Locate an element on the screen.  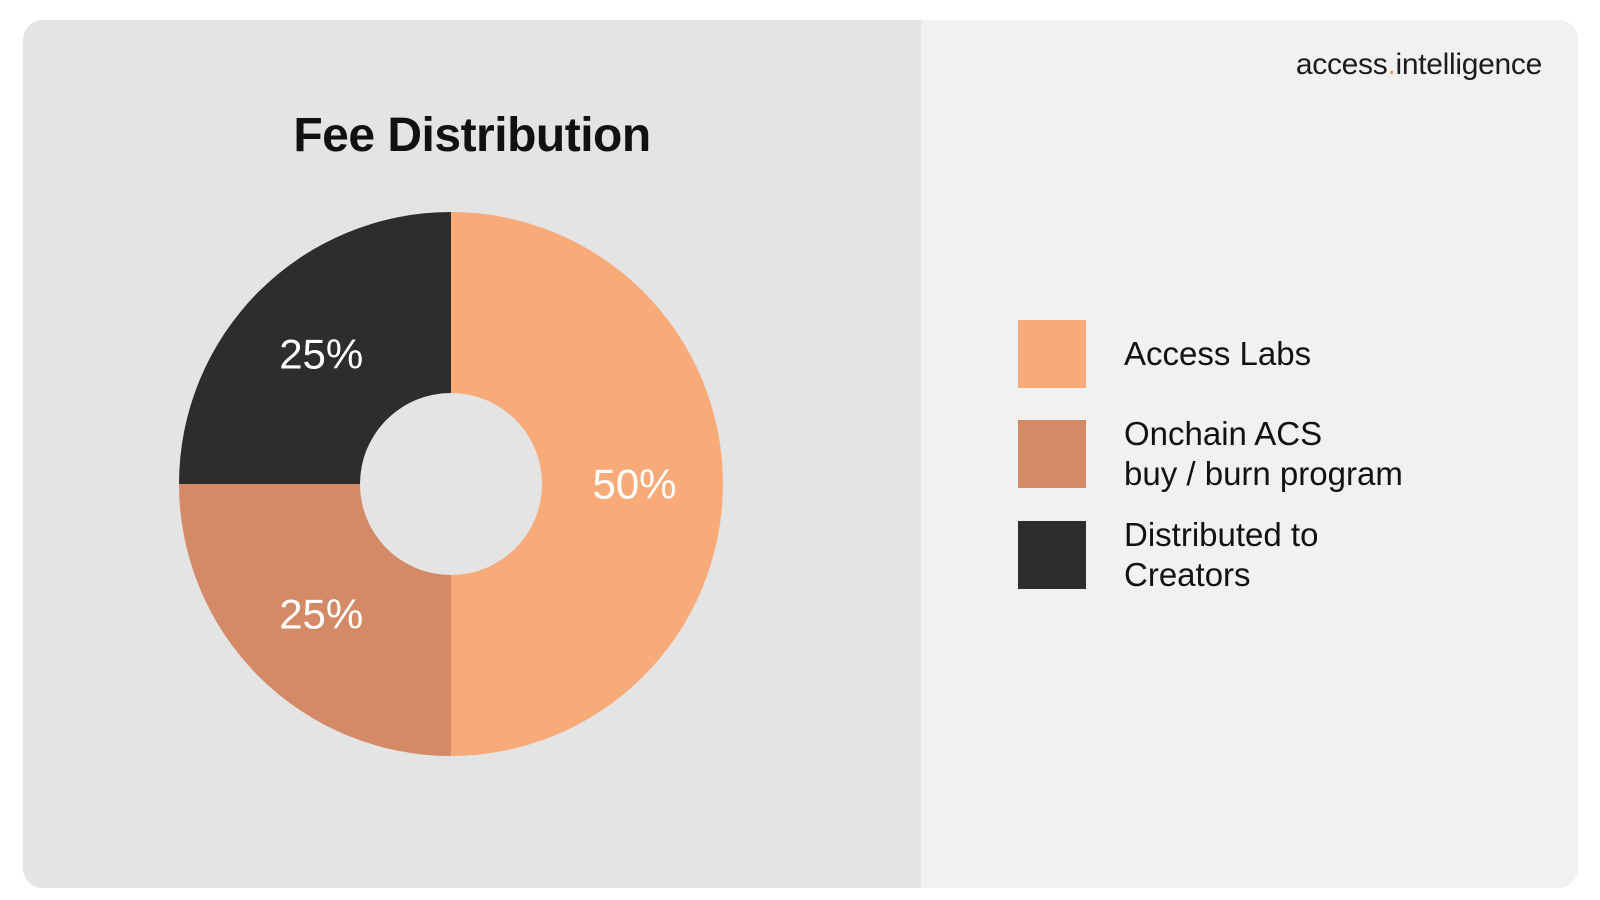
legend-item-1: Access Labs is located at coordinates (1278, 354).